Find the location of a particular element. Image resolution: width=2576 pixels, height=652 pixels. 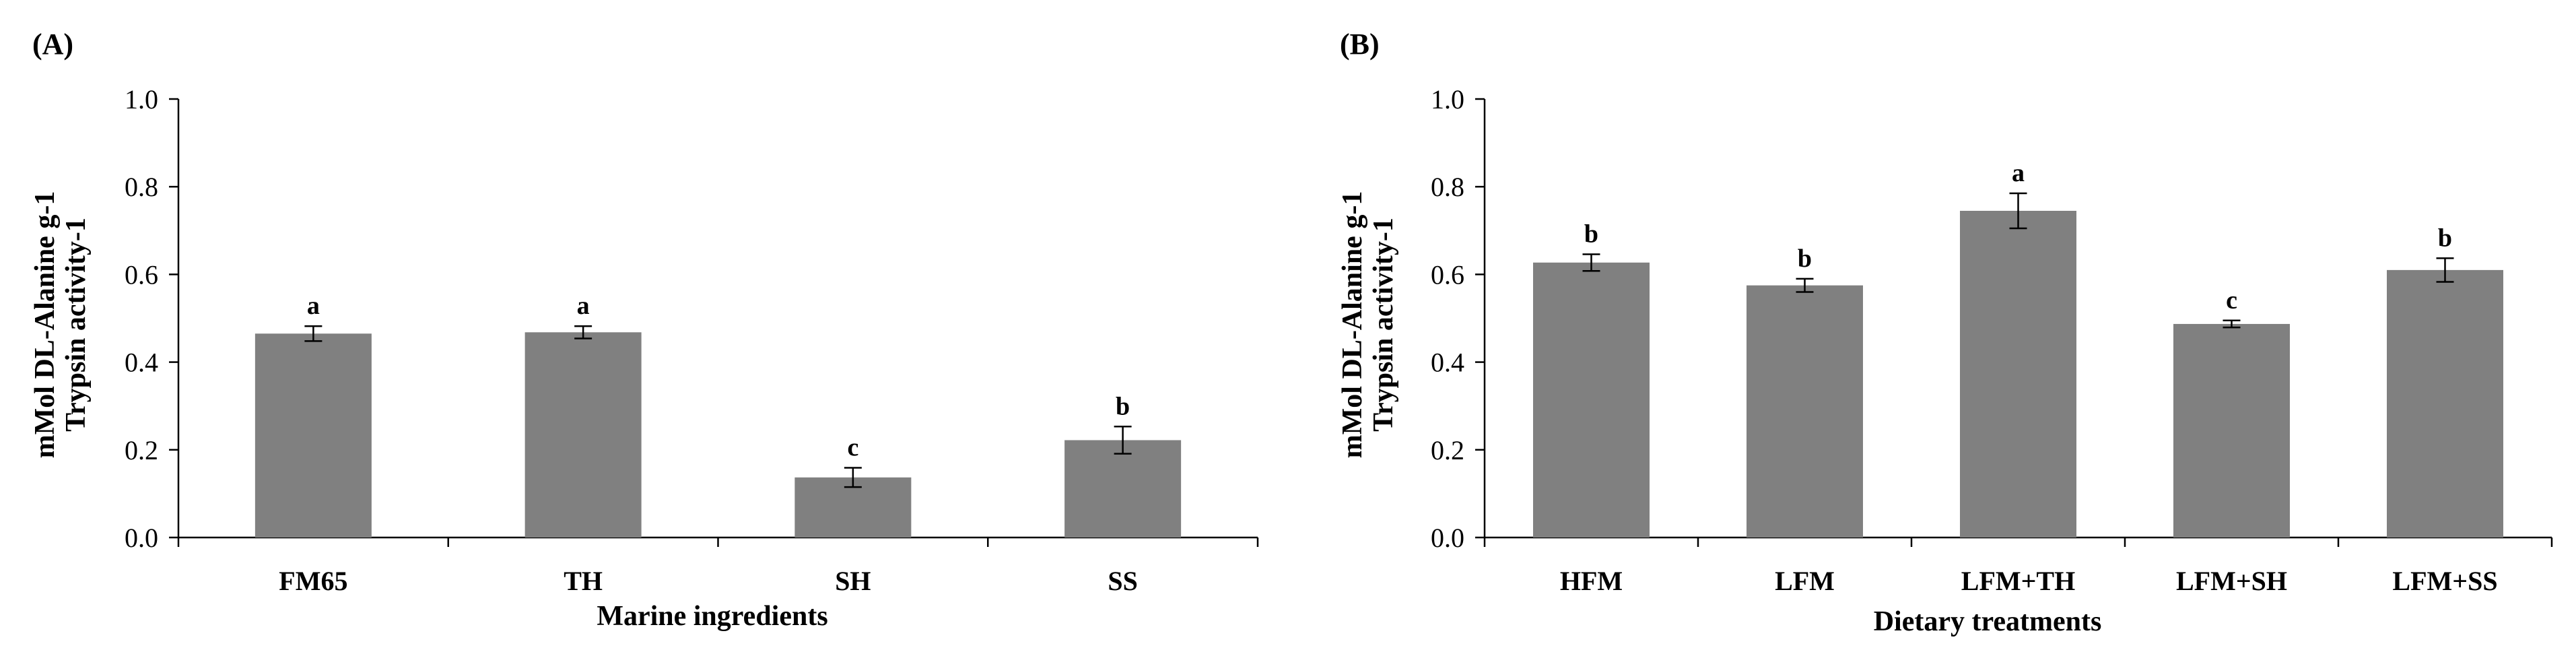

panel-b-y-tick-label: 1.0 is located at coordinates (1448, 99).